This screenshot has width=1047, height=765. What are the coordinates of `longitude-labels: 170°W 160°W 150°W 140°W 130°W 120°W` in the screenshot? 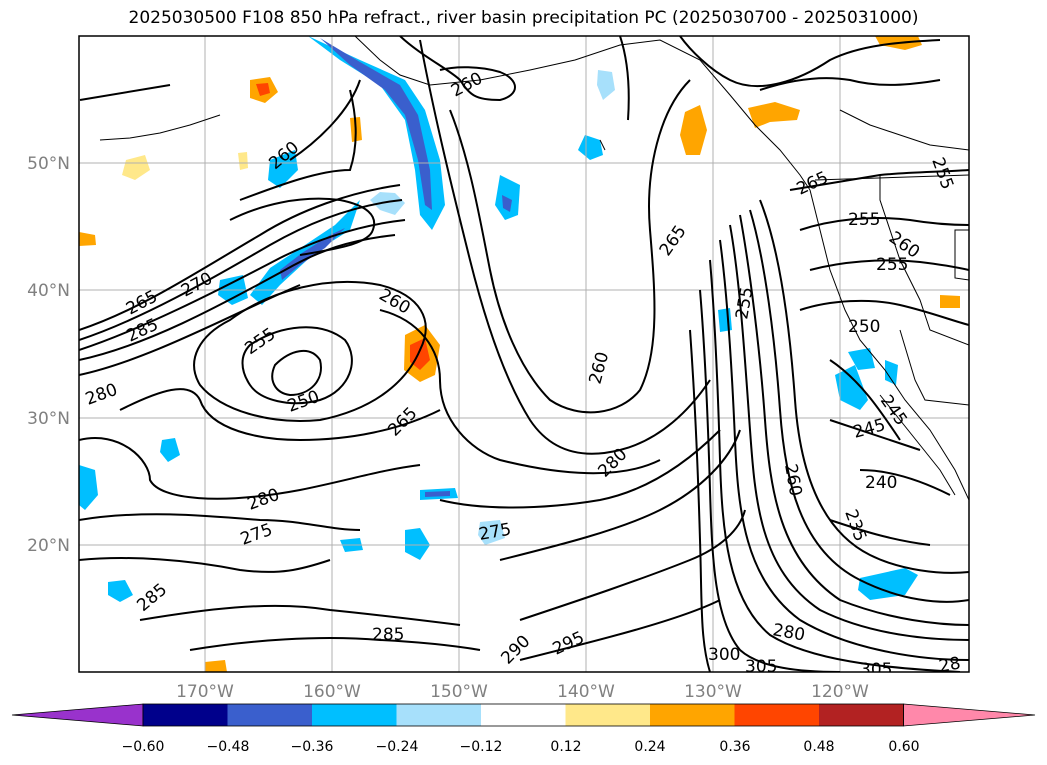 It's located at (522, 692).